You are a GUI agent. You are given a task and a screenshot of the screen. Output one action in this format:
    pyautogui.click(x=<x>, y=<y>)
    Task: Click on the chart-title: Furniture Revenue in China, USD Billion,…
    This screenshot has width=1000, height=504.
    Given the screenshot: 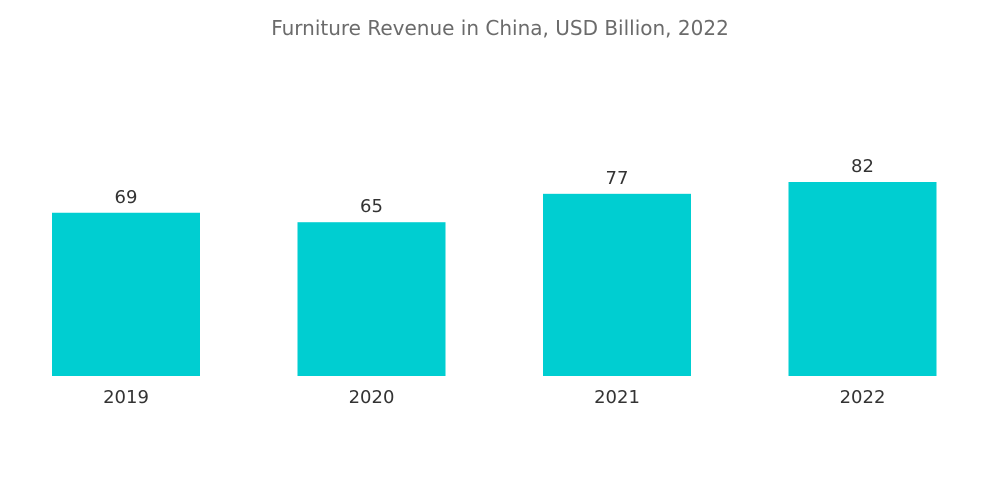 What is the action you would take?
    pyautogui.click(x=500, y=28)
    